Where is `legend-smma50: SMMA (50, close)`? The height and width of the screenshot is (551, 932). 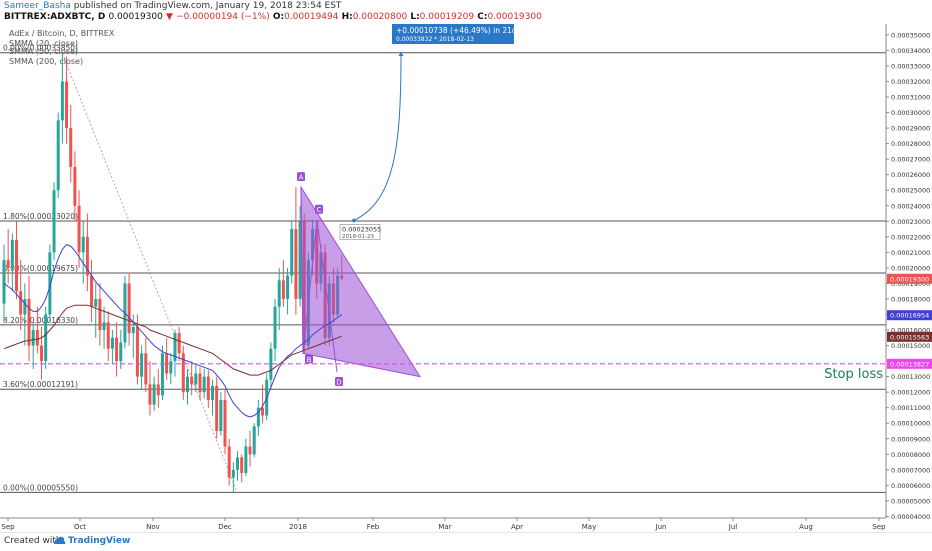 legend-smma50: SMMA (50, close) is located at coordinates (43, 51).